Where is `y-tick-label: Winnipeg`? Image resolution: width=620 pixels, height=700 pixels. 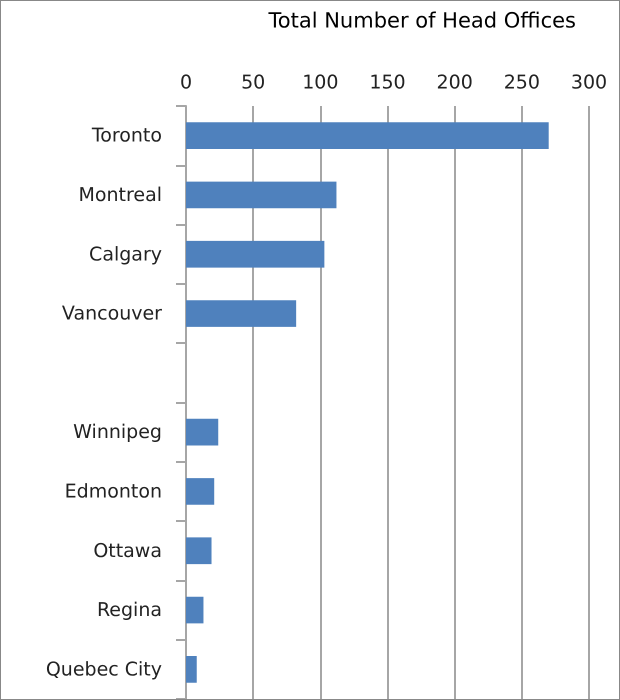 y-tick-label: Winnipeg is located at coordinates (117, 432).